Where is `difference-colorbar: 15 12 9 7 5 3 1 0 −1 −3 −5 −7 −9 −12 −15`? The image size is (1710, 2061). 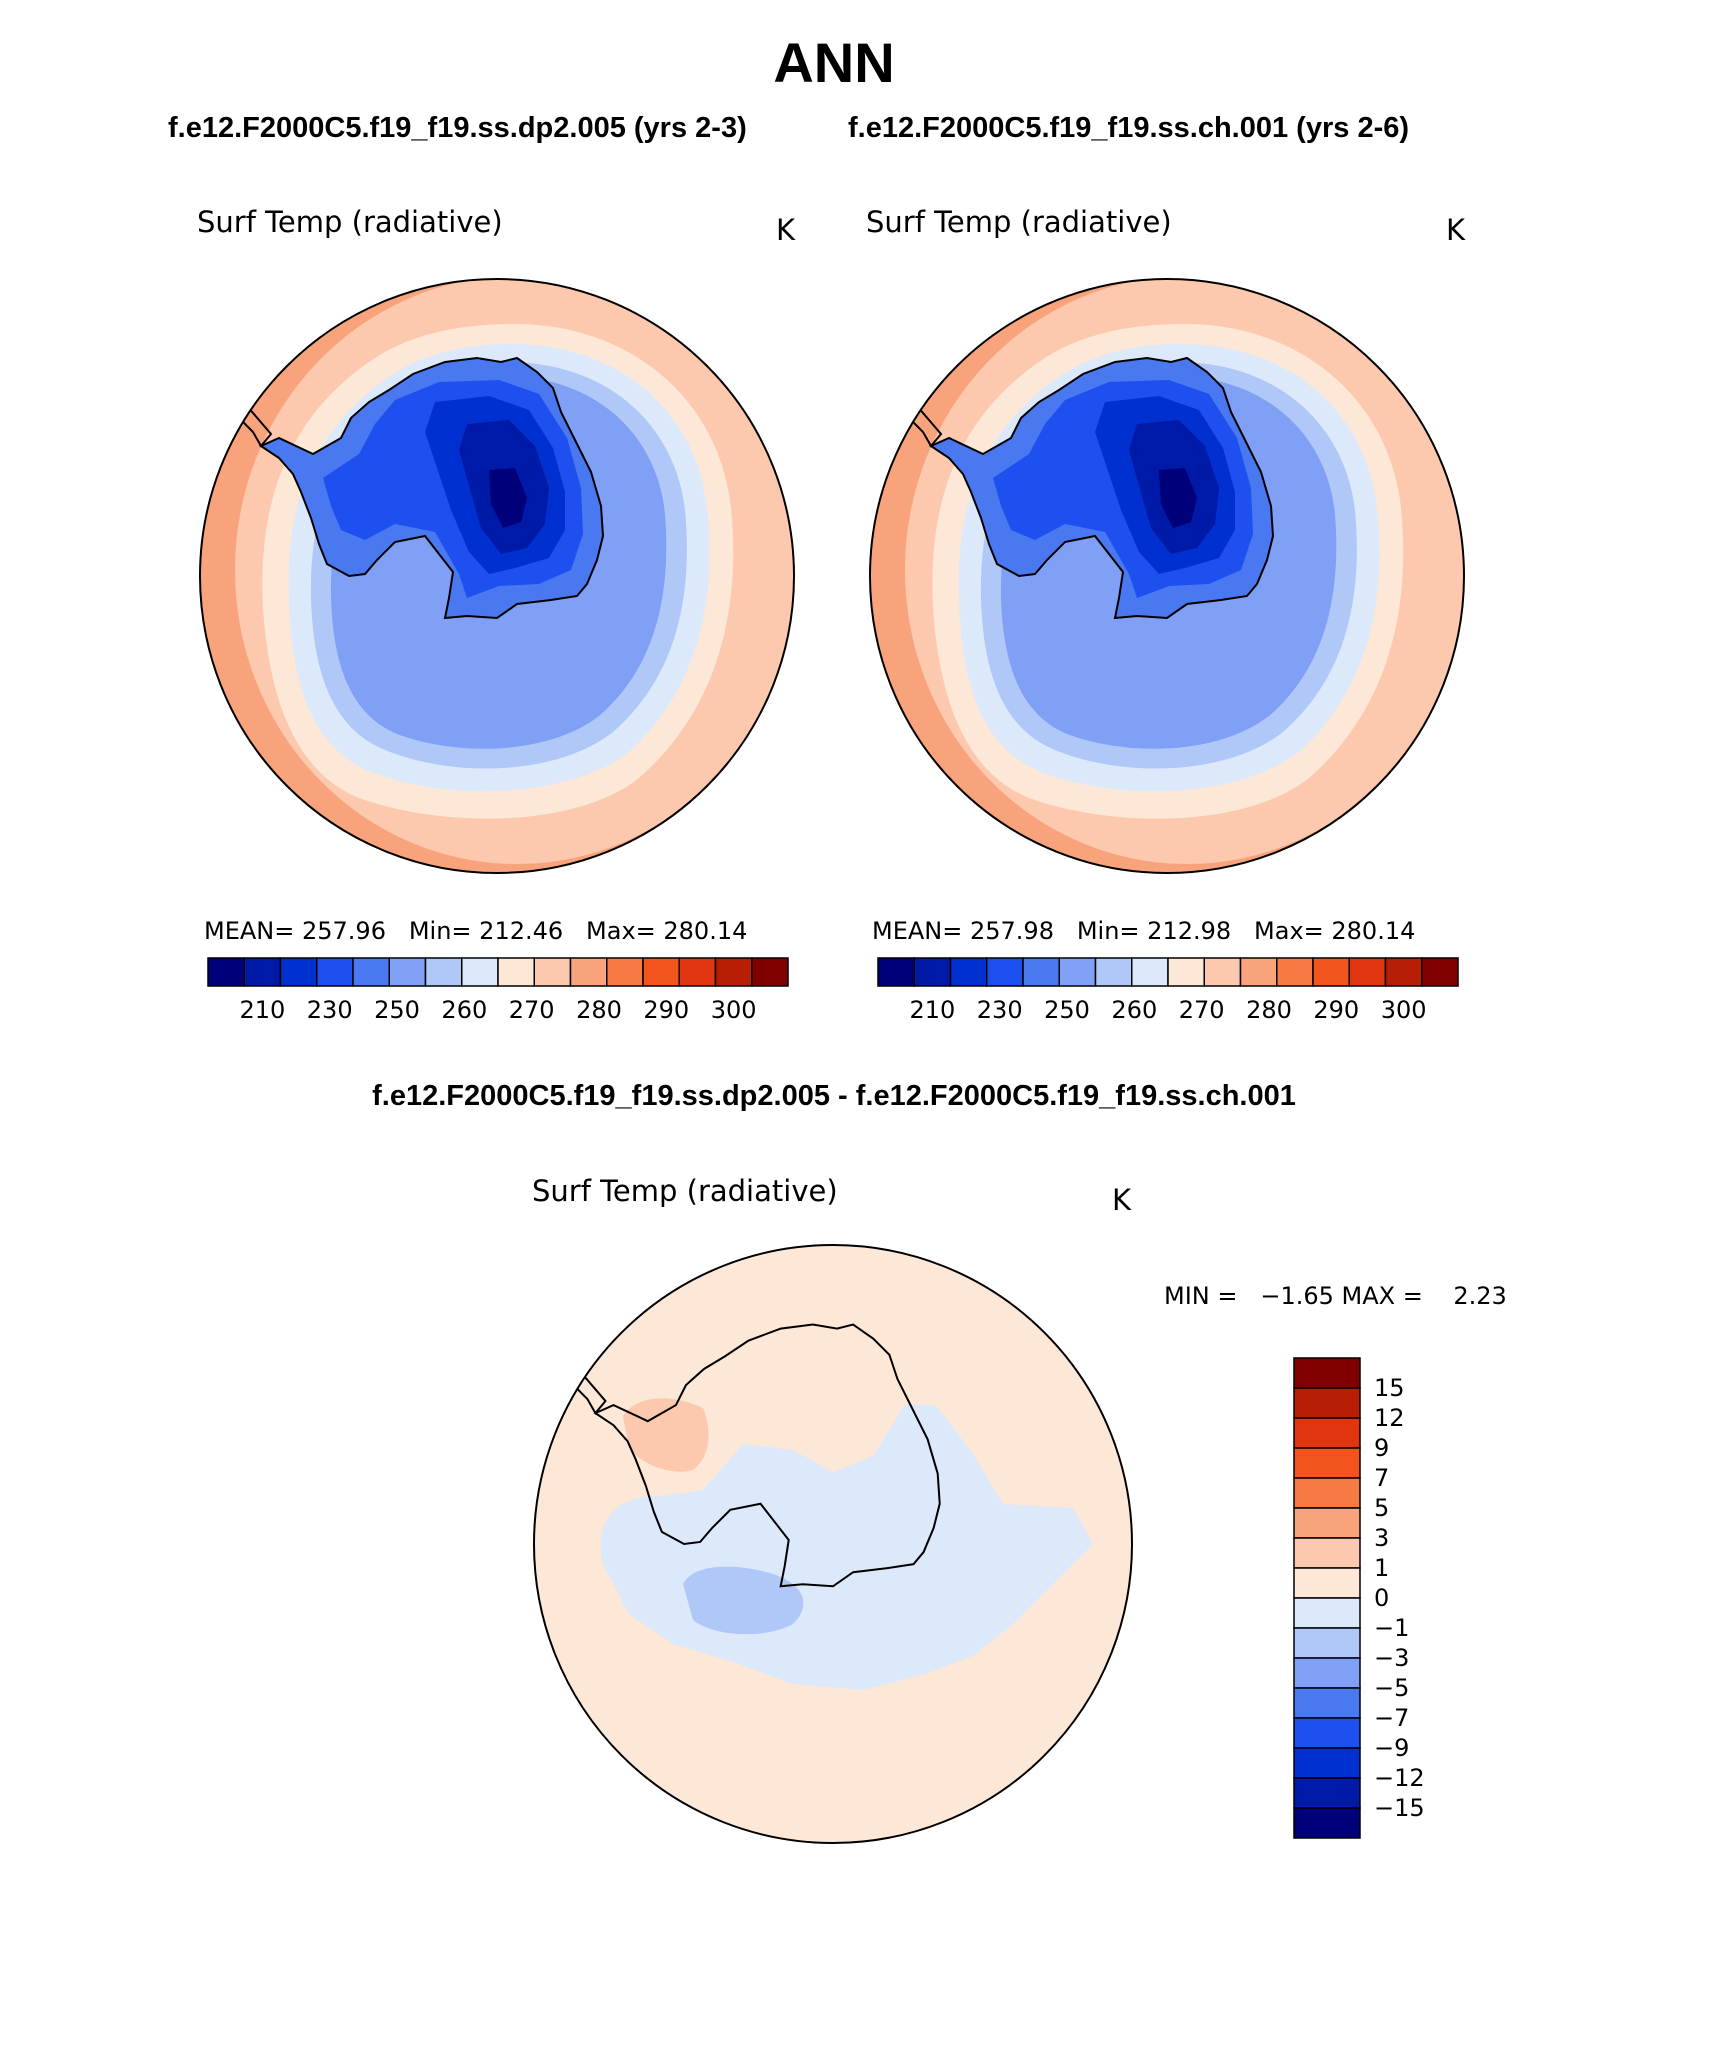 difference-colorbar: 15 12 9 7 5 3 1 0 −1 −3 −5 −7 −9 −12 −15 is located at coordinates (1362, 1598).